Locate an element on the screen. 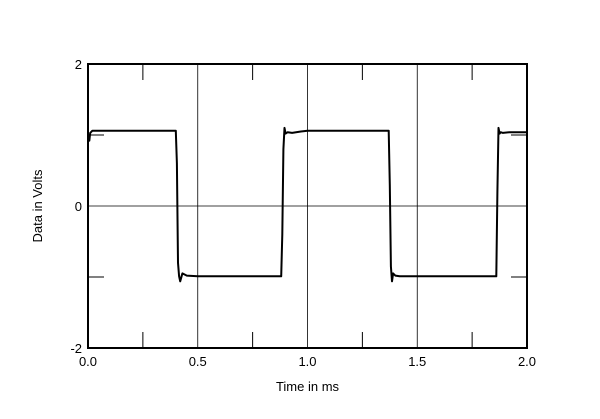 The height and width of the screenshot is (419, 600). x-tick-labels: 0.0 0.5 1.0 1.5 2.0 is located at coordinates (307, 361).